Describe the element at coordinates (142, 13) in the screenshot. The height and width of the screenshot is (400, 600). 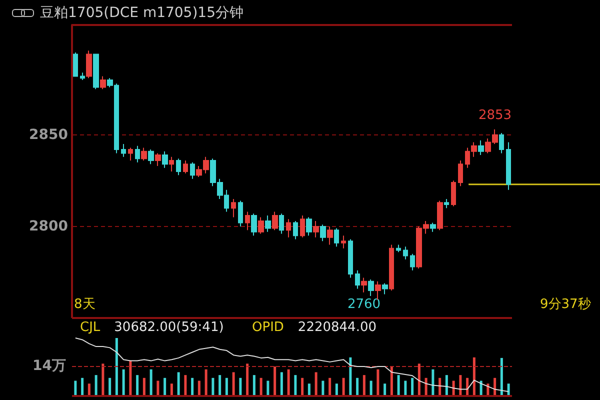
I see `chart-title: 豆粕1705(DCE m1705)15分钟` at that location.